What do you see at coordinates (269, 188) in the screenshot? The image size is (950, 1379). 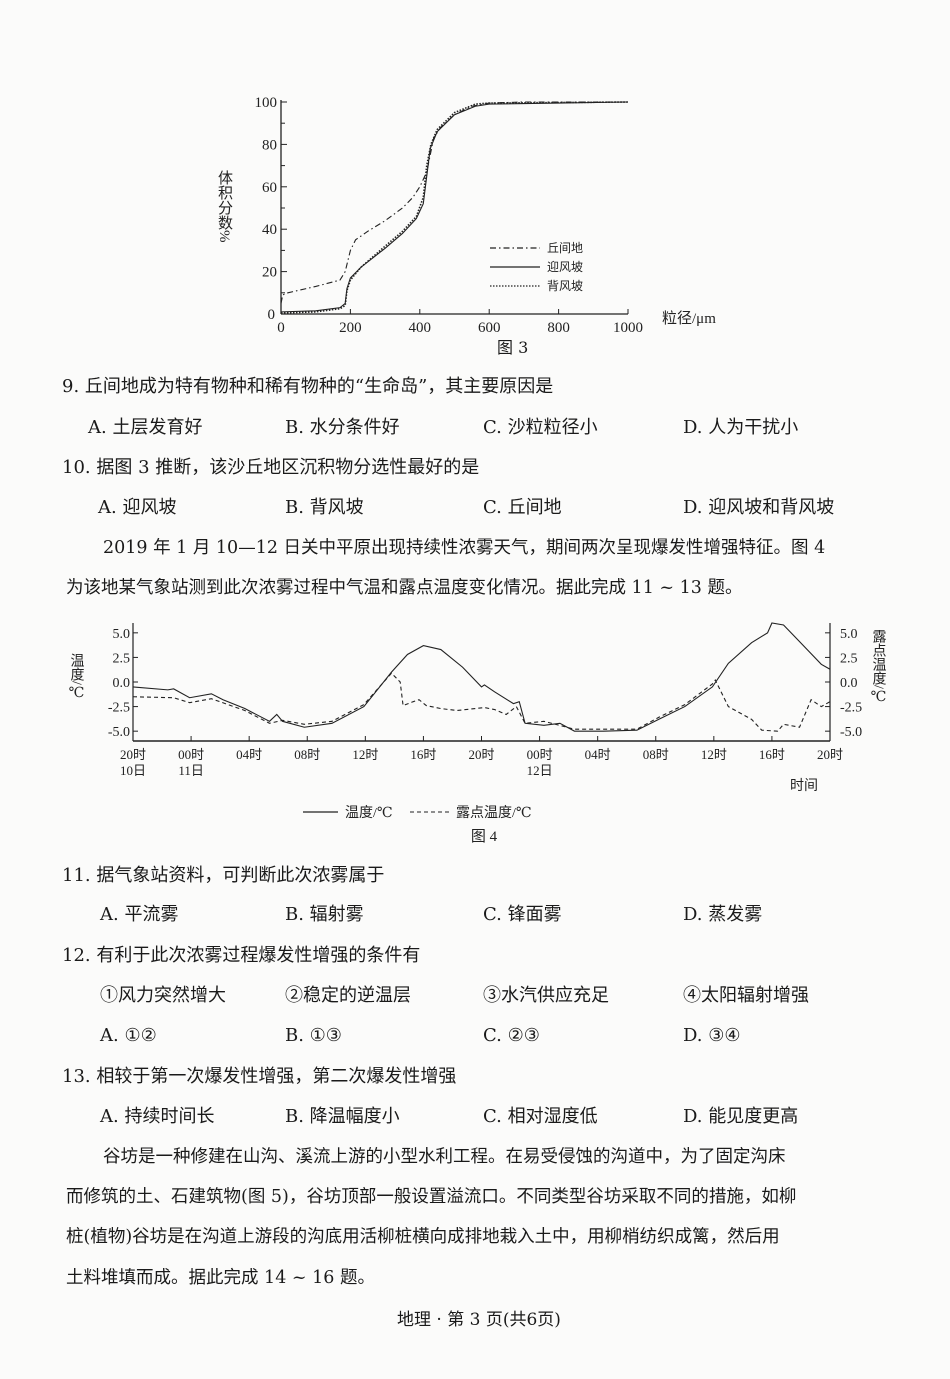 I see `y-tick-label: 60` at bounding box center [269, 188].